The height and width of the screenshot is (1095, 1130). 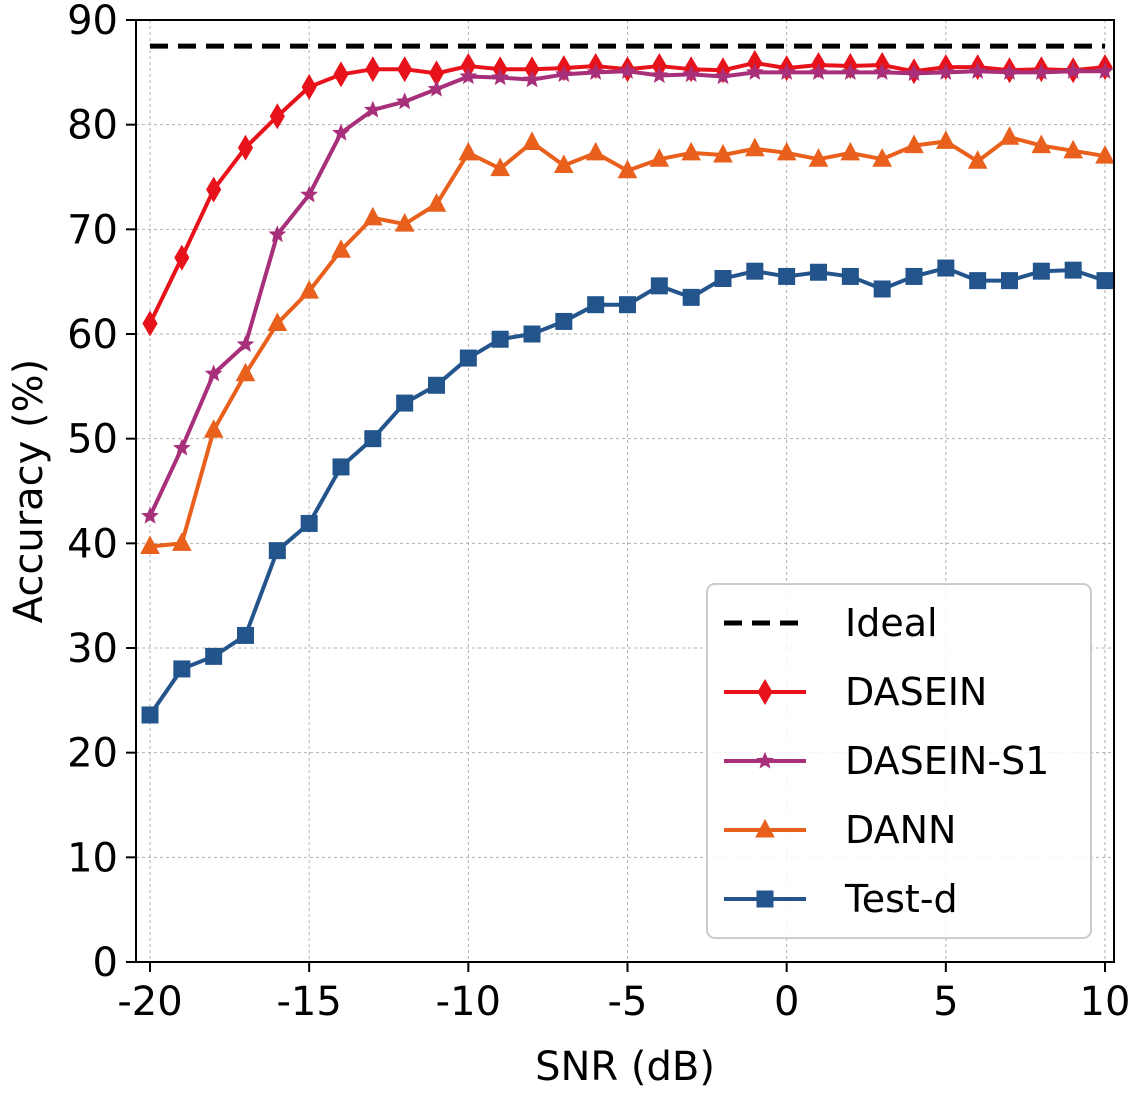 What do you see at coordinates (900, 830) in the screenshot?
I see `legend-label: DANN` at bounding box center [900, 830].